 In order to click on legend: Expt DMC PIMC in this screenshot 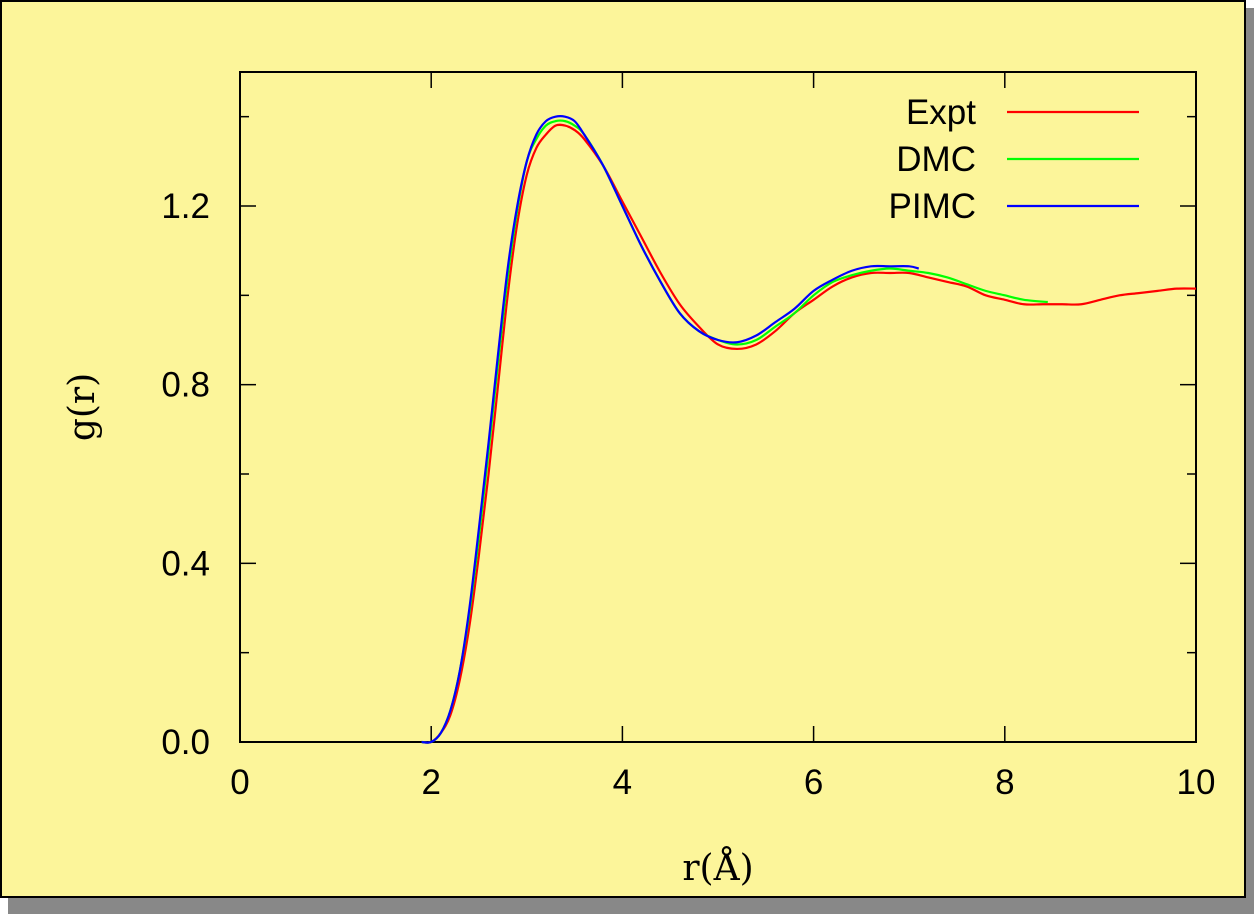, I will do `click(1014, 159)`.